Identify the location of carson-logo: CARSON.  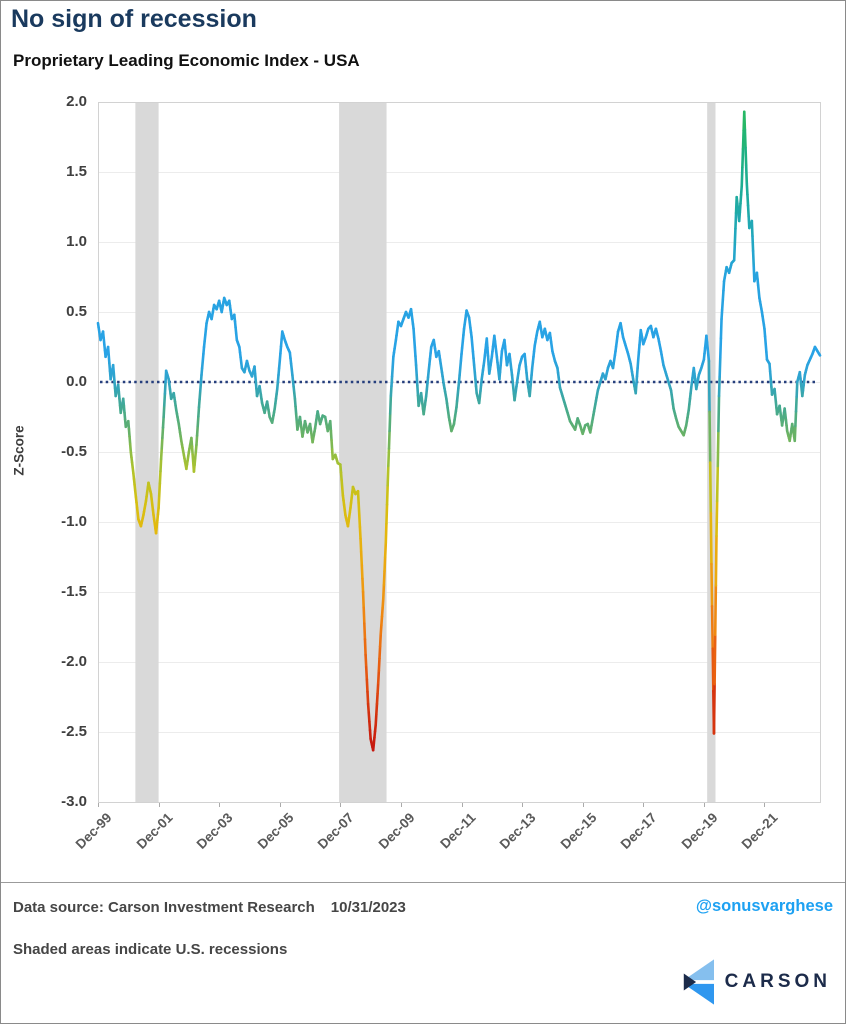
(755, 982).